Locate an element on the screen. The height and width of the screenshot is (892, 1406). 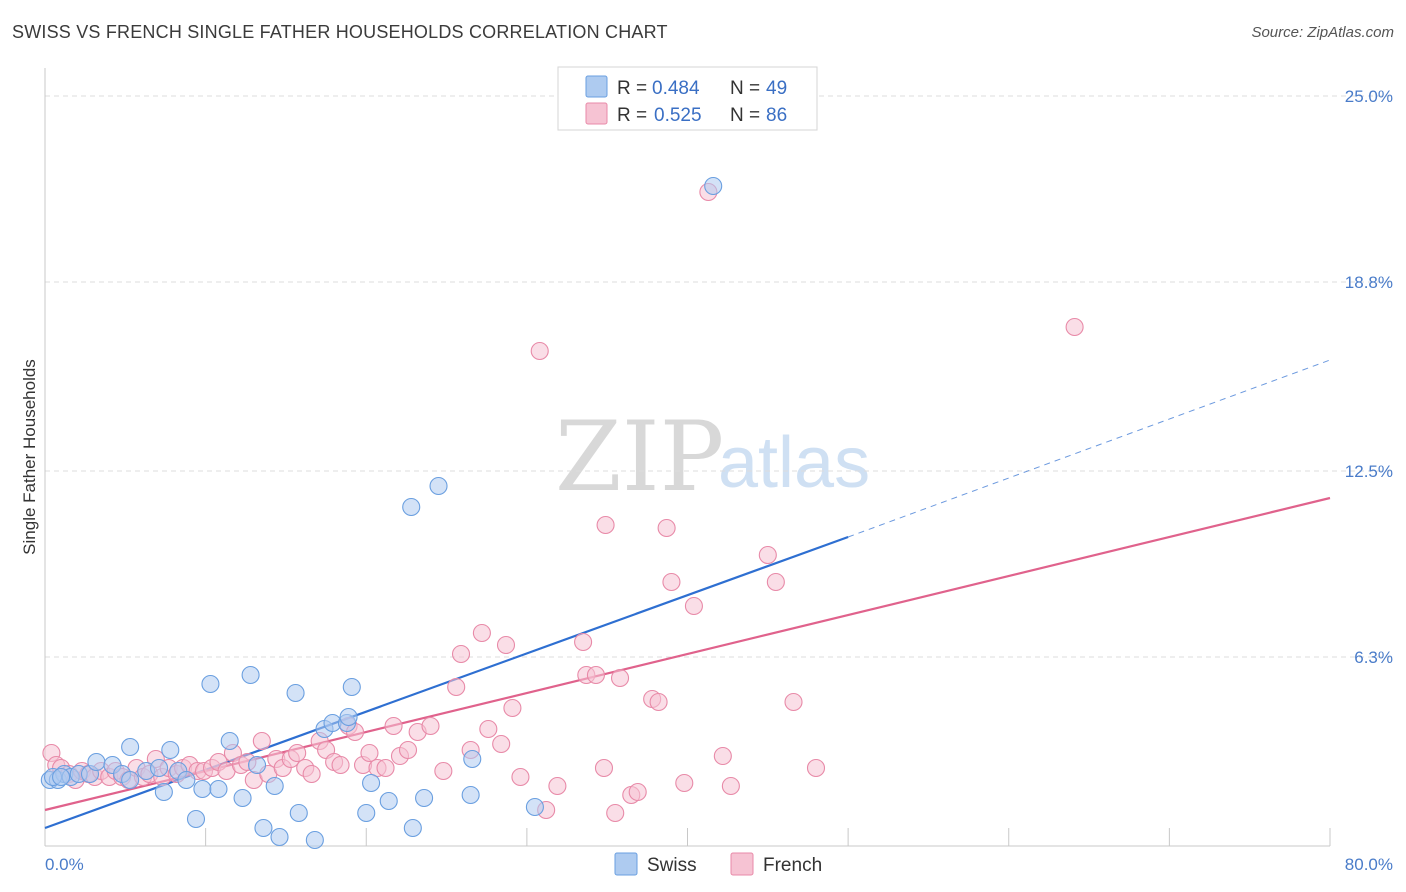
legend-french-n-value: 86 is located at coordinates (776, 115).